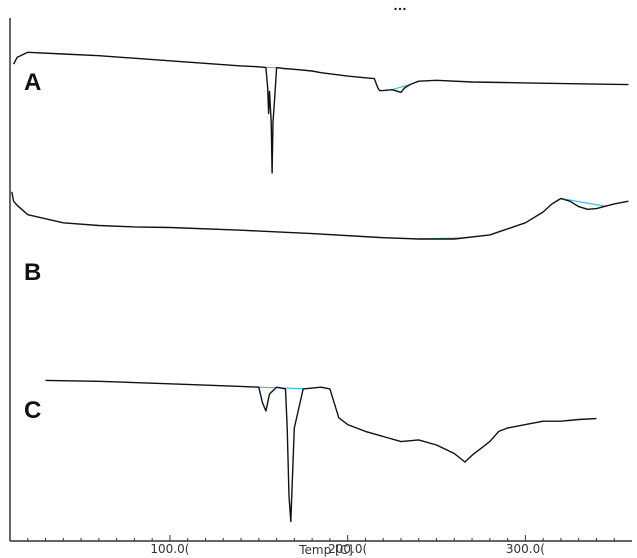  What do you see at coordinates (32, 272) in the screenshot?
I see `panel-label-b: B` at bounding box center [32, 272].